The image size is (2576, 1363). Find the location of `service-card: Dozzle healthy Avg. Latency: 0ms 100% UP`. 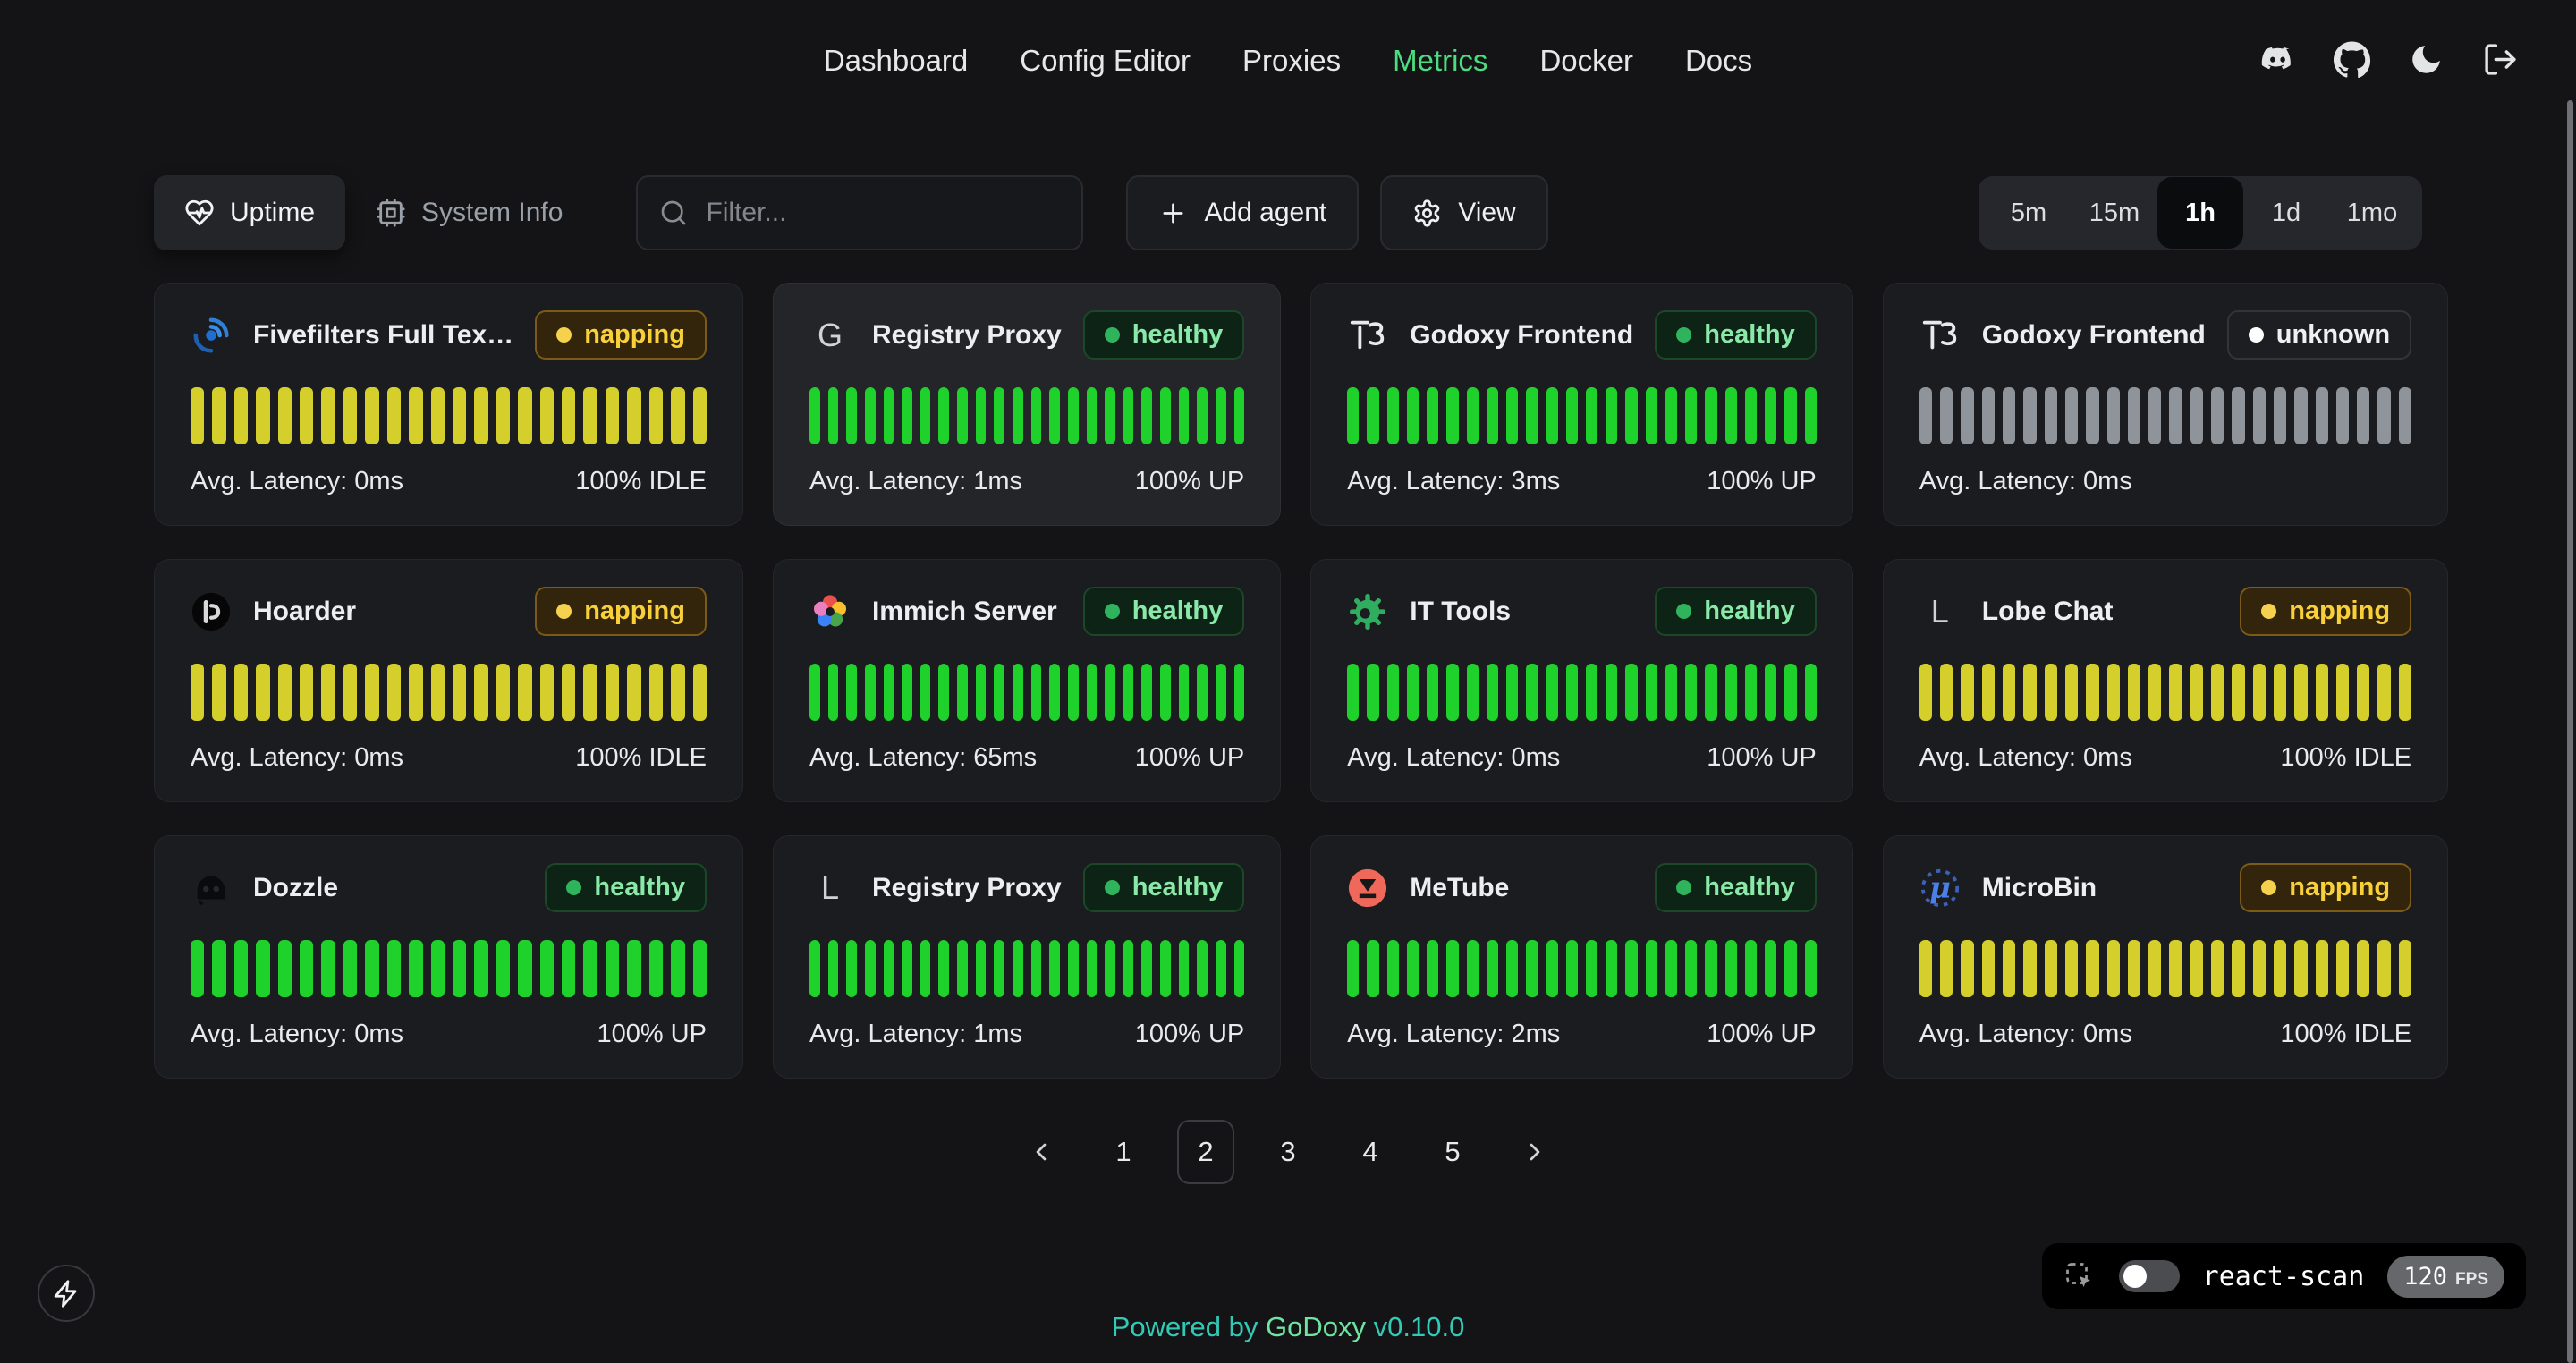

service-card: Dozzle healthy Avg. Latency: 0ms 100% UP is located at coordinates (448, 957).